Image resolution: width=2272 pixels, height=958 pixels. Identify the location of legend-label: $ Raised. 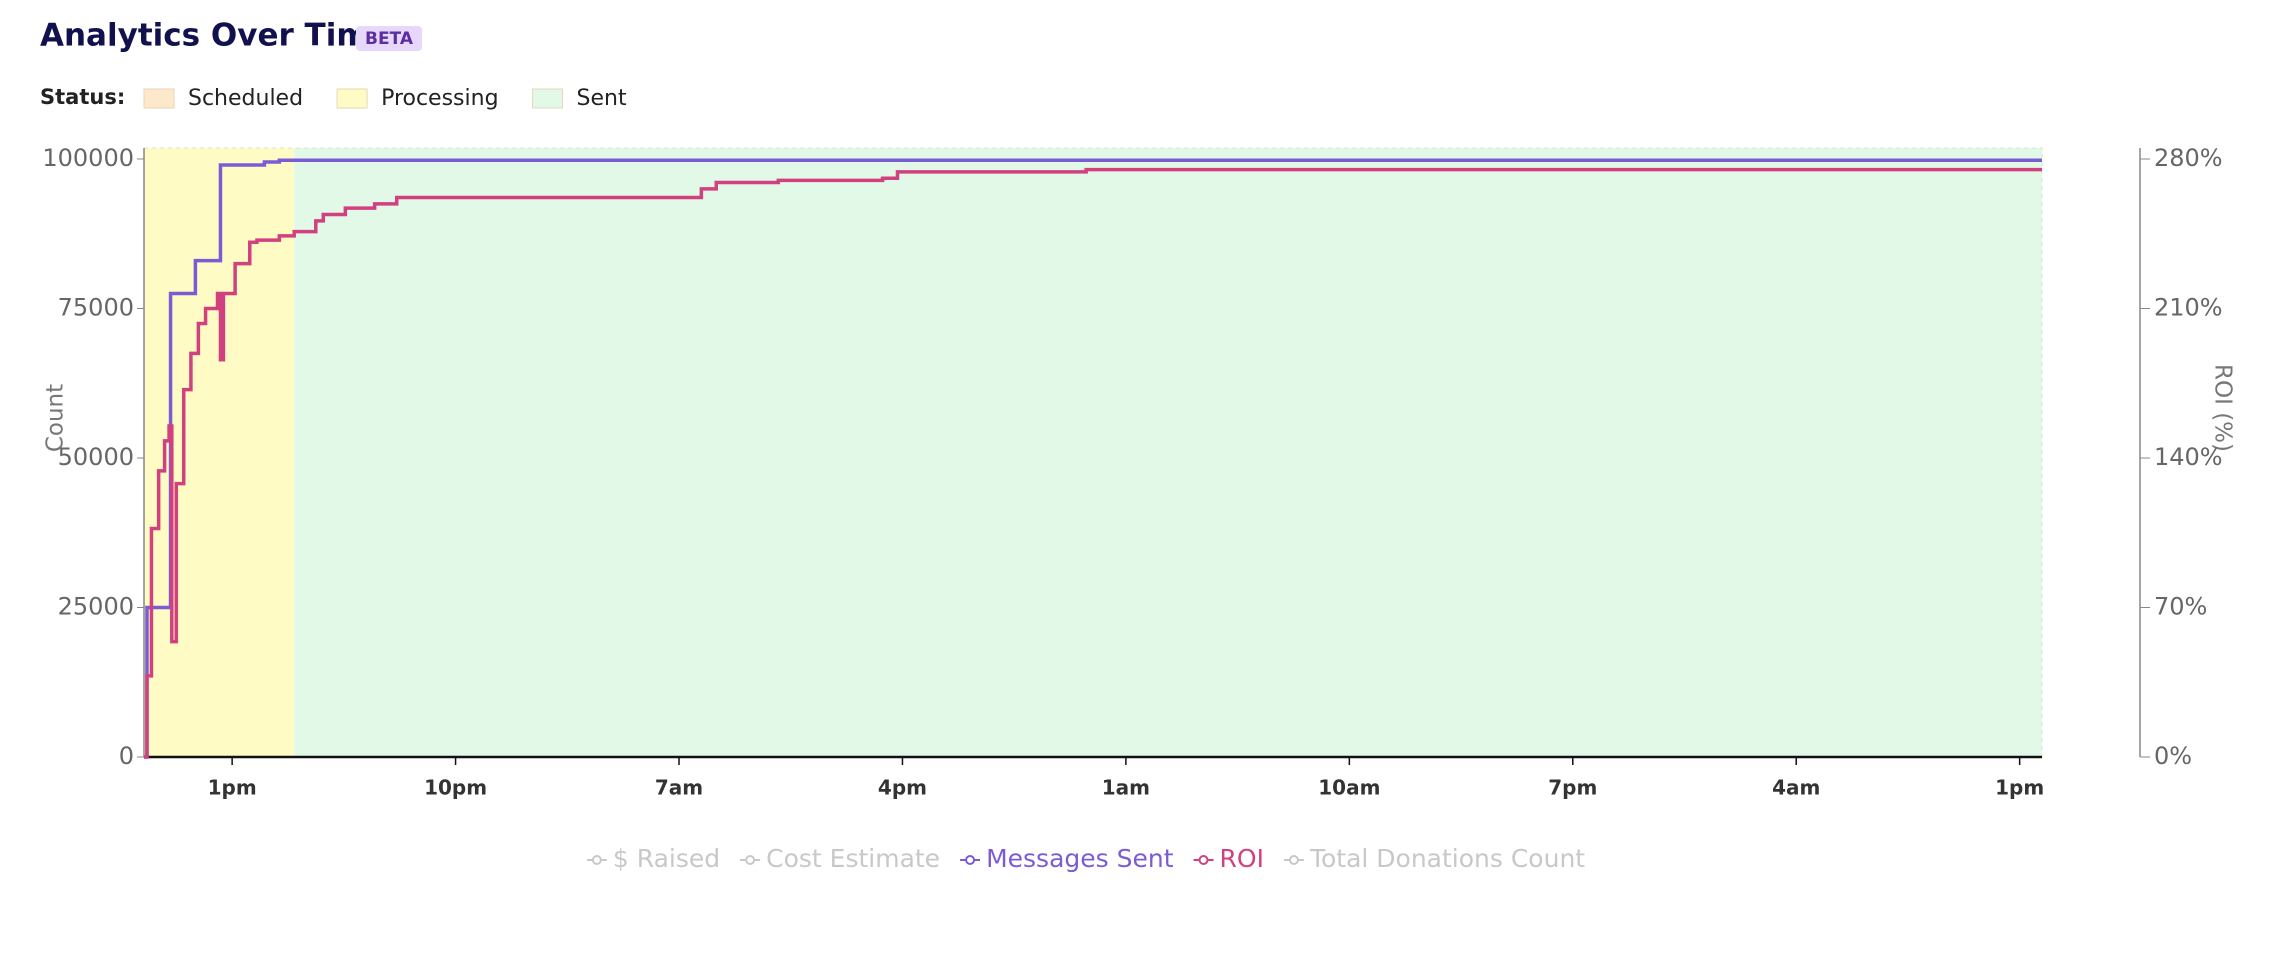
(666, 858).